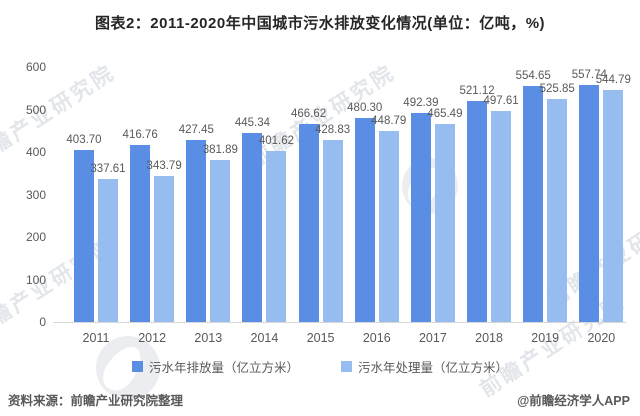  Describe the element at coordinates (420, 217) in the screenshot. I see `bar-discharge-2017` at that location.